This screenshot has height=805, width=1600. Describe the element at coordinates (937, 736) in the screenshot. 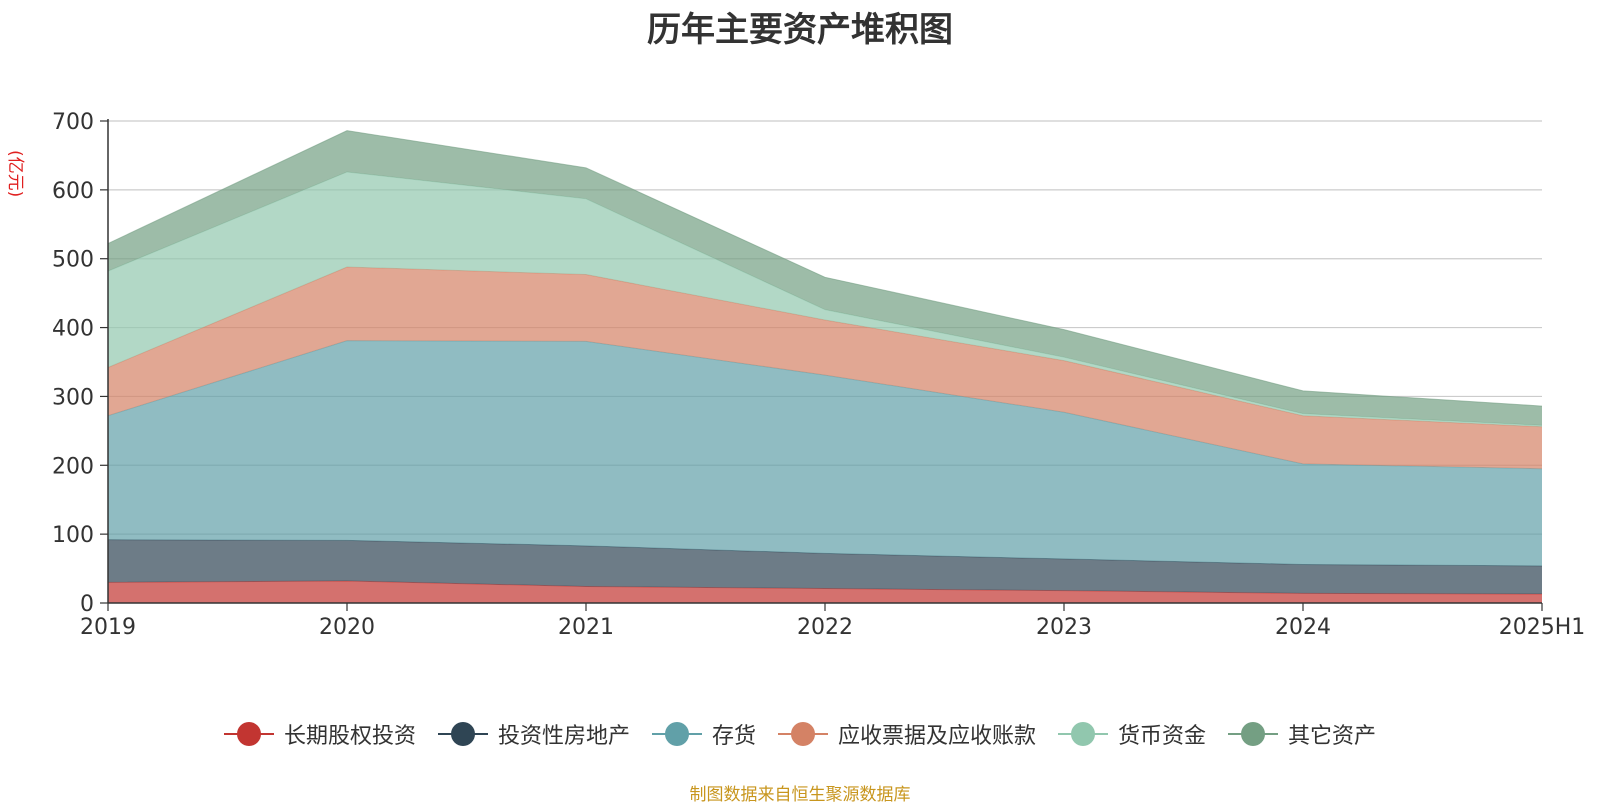

I see `legend-label: 应收票据及应收账款` at that location.